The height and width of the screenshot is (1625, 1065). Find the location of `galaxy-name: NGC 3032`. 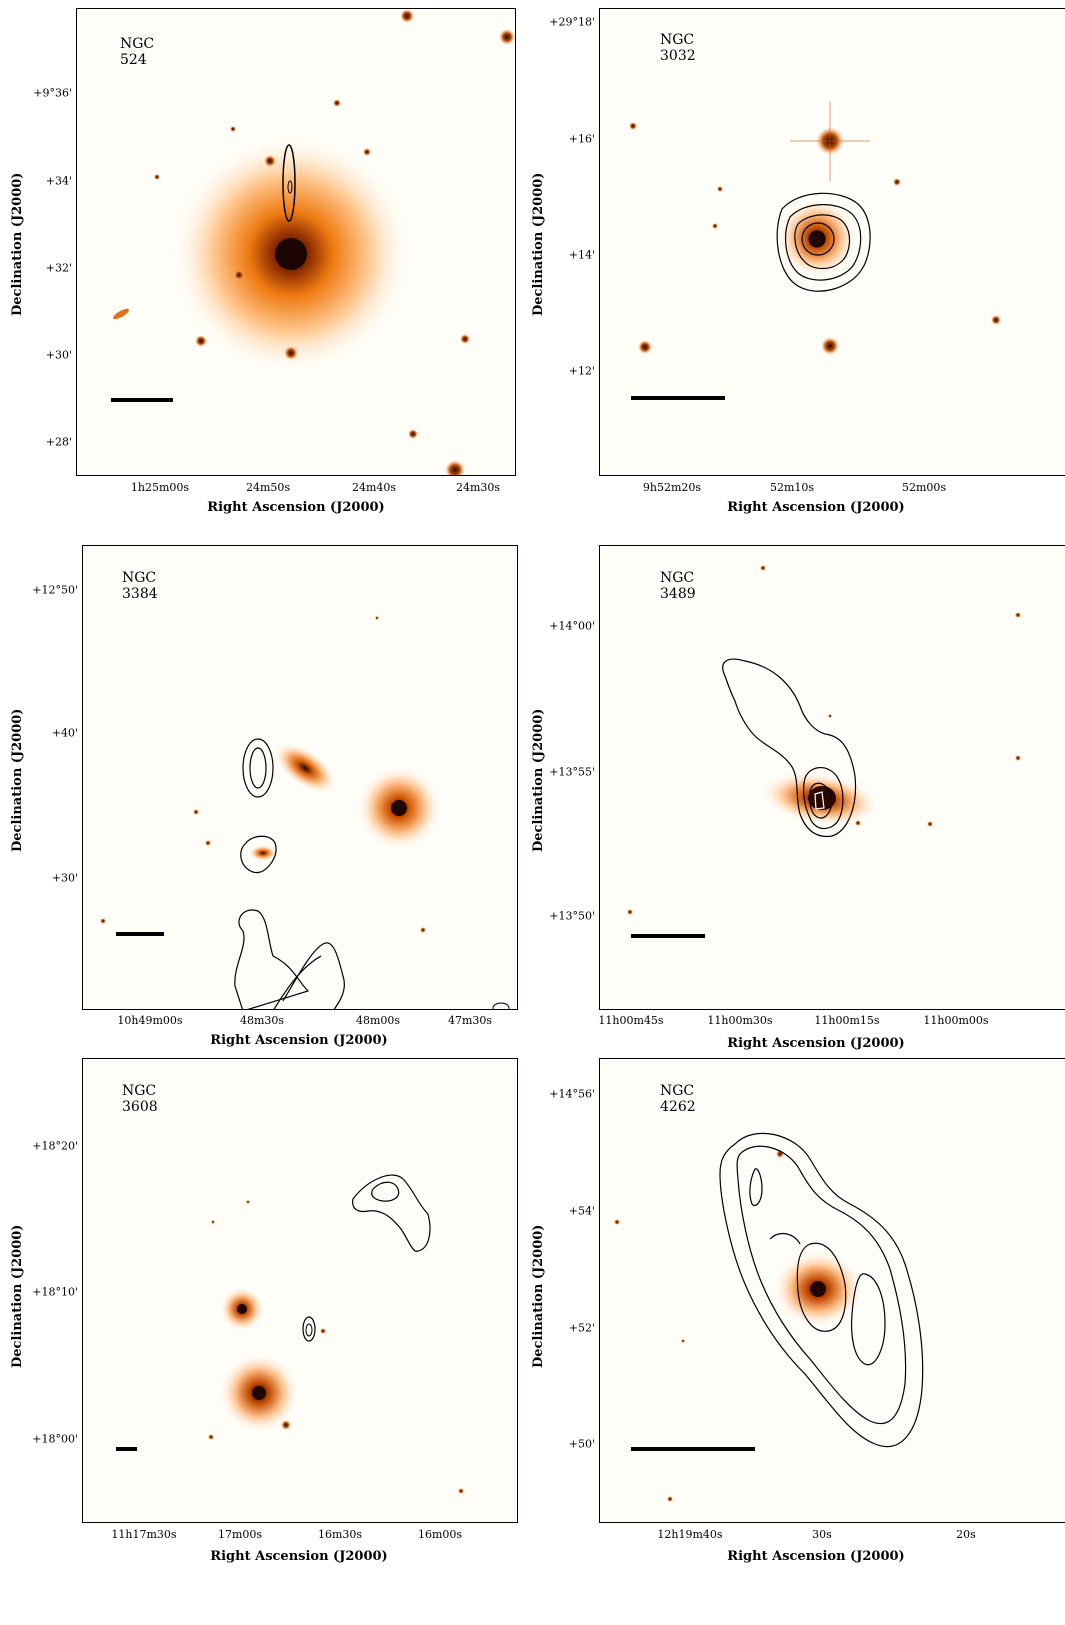

galaxy-name: NGC 3032 is located at coordinates (678, 48).